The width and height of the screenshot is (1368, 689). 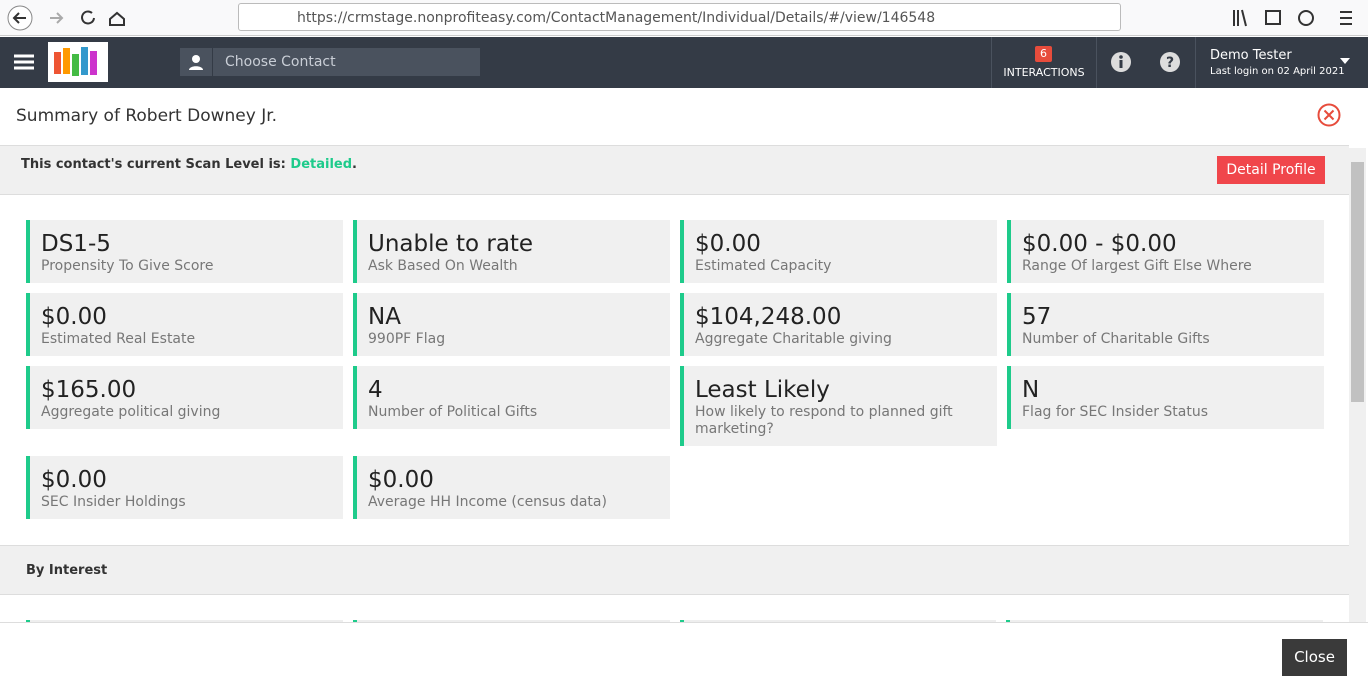 What do you see at coordinates (184, 251) in the screenshot?
I see `score-card: DS1-5 Propensity To Give Score` at bounding box center [184, 251].